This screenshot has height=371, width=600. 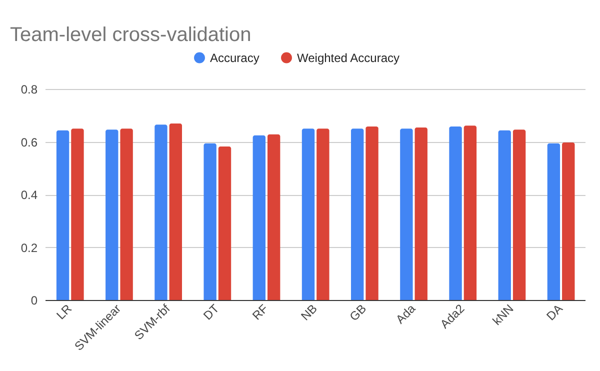 I want to click on x-tick-label: RF, so click(x=260, y=312).